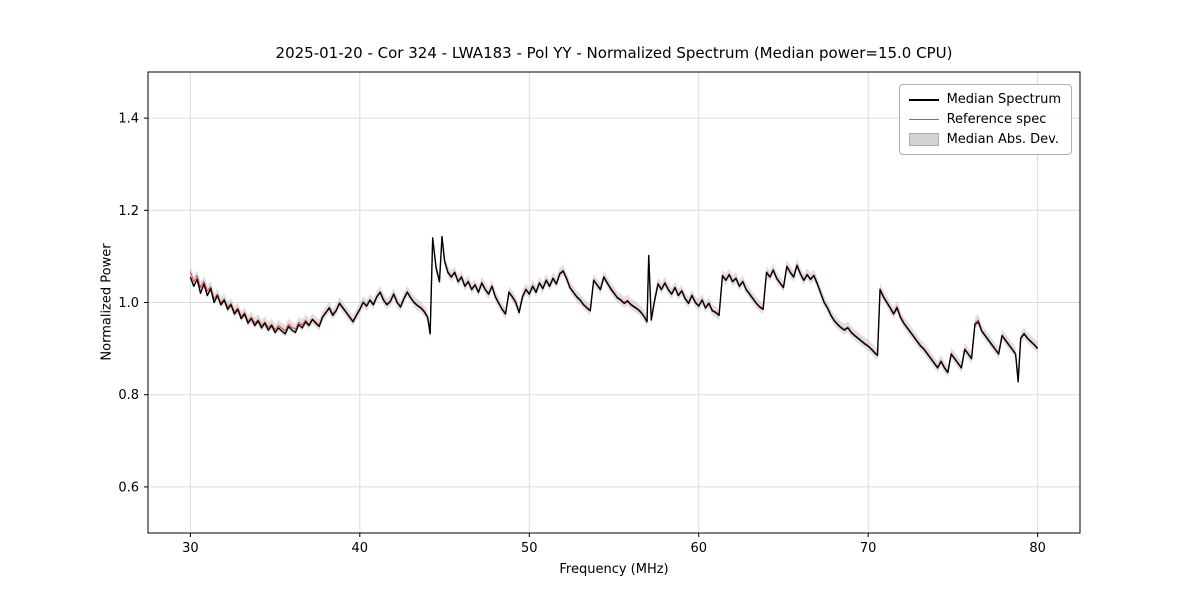 This screenshot has height=600, width=1200. I want to click on y-tick-label: 1.0, so click(128, 303).